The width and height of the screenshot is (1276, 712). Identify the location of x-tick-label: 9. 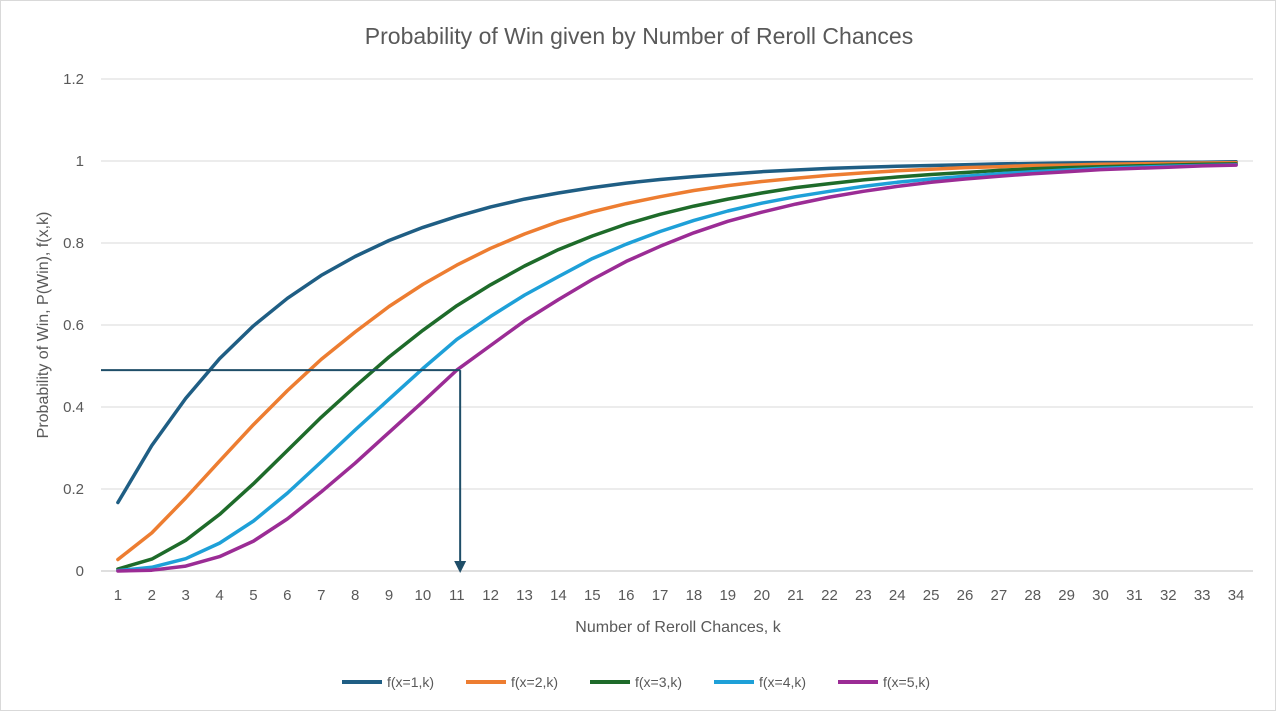
(389, 595).